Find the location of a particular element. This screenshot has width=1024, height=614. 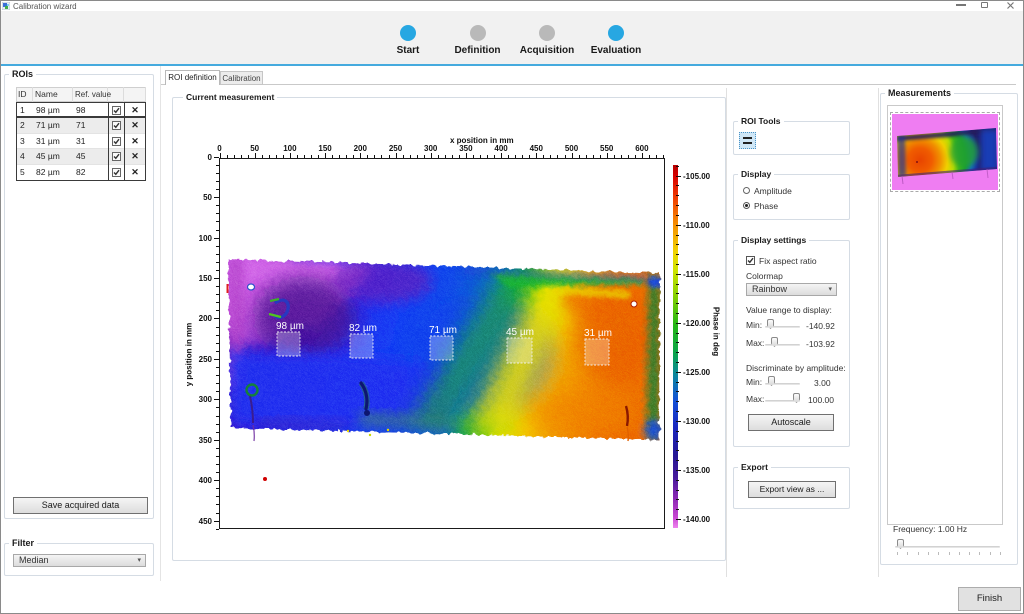

svg-text: 82 µm is located at coordinates (363, 328).